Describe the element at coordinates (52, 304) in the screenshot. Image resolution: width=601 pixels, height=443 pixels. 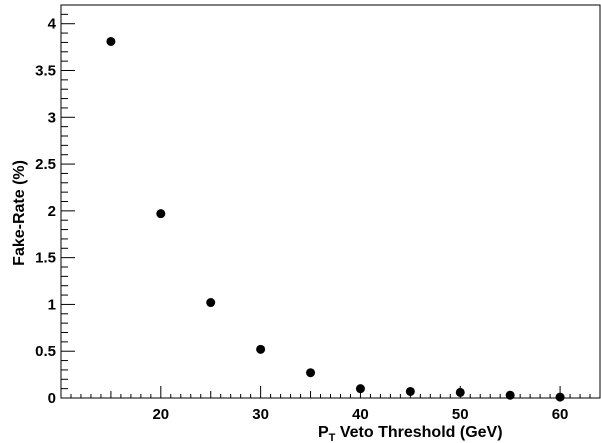
I see `y-tick-label: 1` at that location.